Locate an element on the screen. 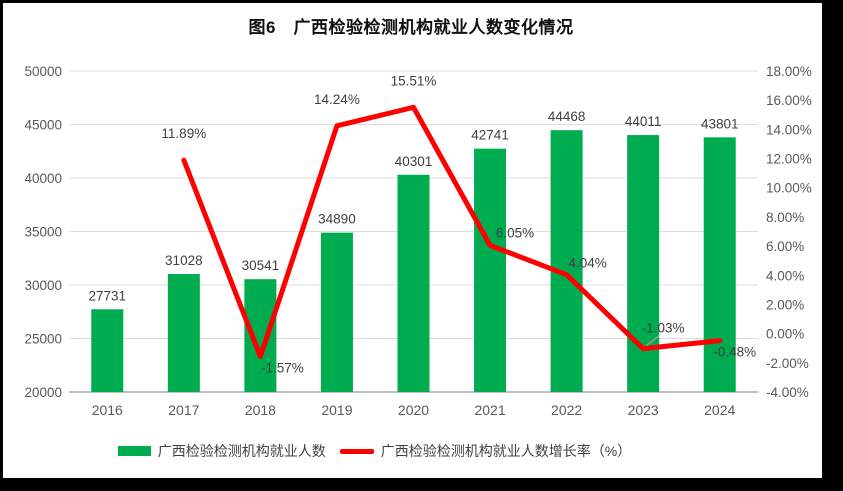 This screenshot has height=491, width=843. right-axis-tick-label: -4.00% is located at coordinates (787, 392).